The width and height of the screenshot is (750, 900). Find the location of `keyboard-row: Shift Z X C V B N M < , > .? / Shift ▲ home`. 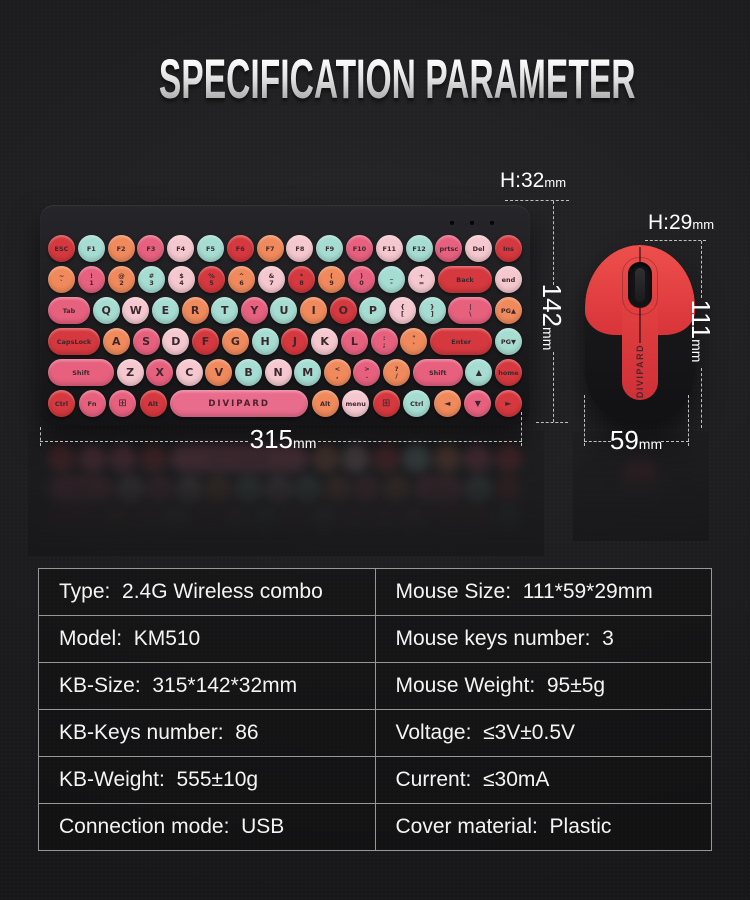

keyboard-row: Shift Z X C V B N M < , > .? / Shift ▲ home is located at coordinates (285, 372).